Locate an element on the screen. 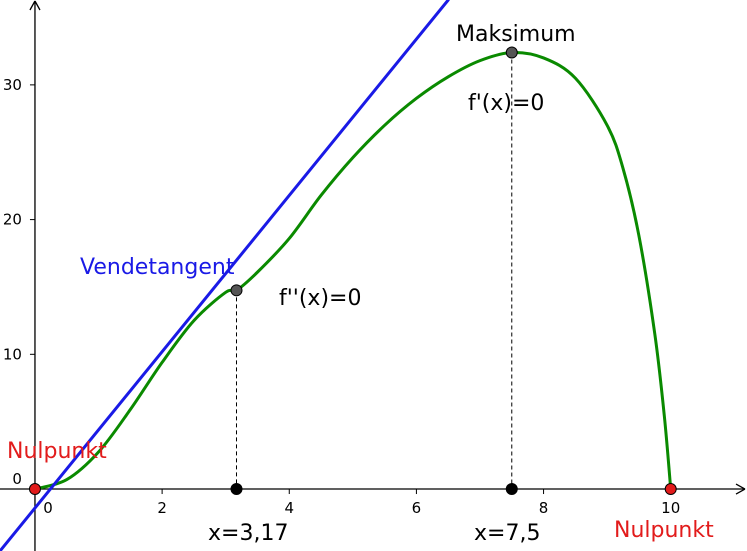 This screenshot has height=551, width=747. x-tick-label: 4 is located at coordinates (289, 508).